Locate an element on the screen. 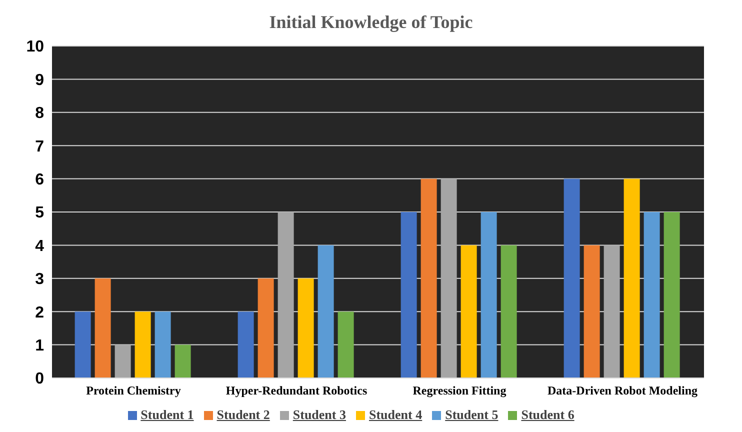 Image resolution: width=742 pixels, height=432 pixels. legend-label: Student 6 is located at coordinates (547, 414).